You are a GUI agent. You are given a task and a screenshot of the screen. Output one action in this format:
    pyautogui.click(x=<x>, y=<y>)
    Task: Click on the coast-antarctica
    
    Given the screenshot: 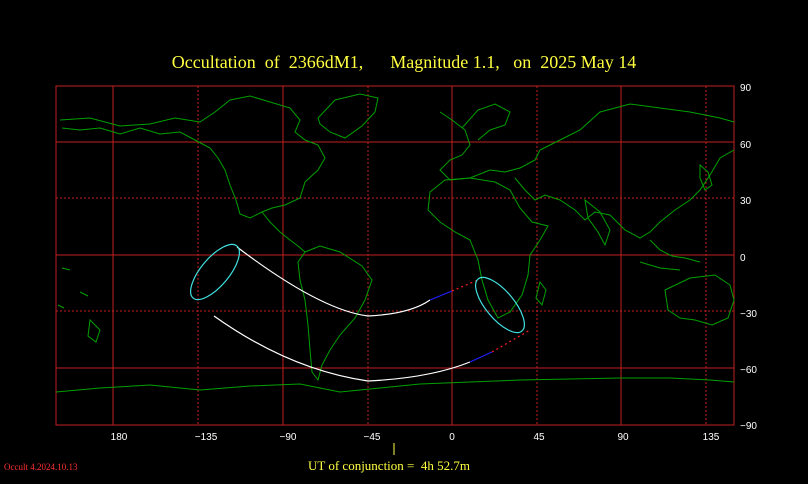 What is the action you would take?
    pyautogui.click(x=395, y=385)
    